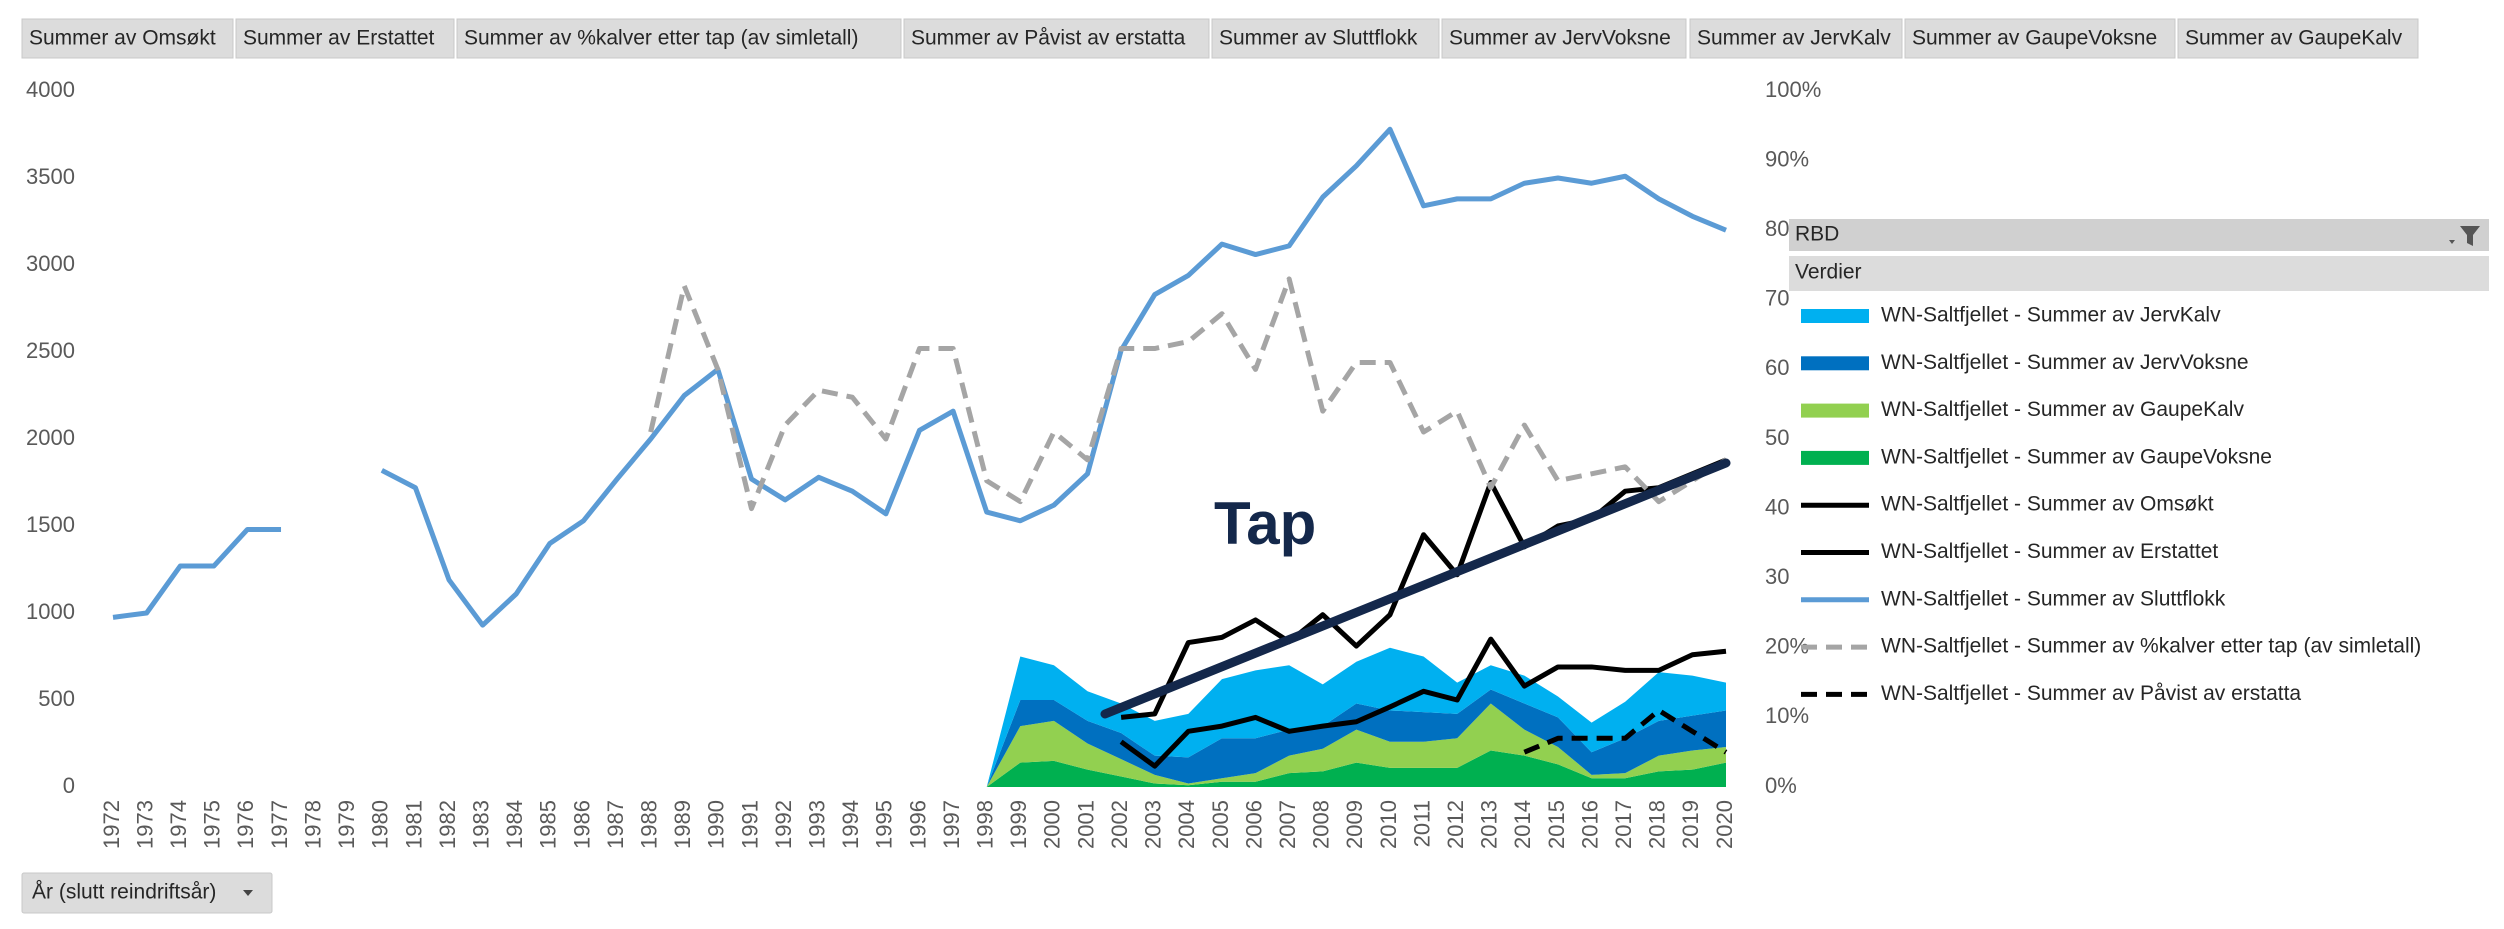 This screenshot has height=929, width=2504. I want to click on axis-field-button, so click(147, 893).